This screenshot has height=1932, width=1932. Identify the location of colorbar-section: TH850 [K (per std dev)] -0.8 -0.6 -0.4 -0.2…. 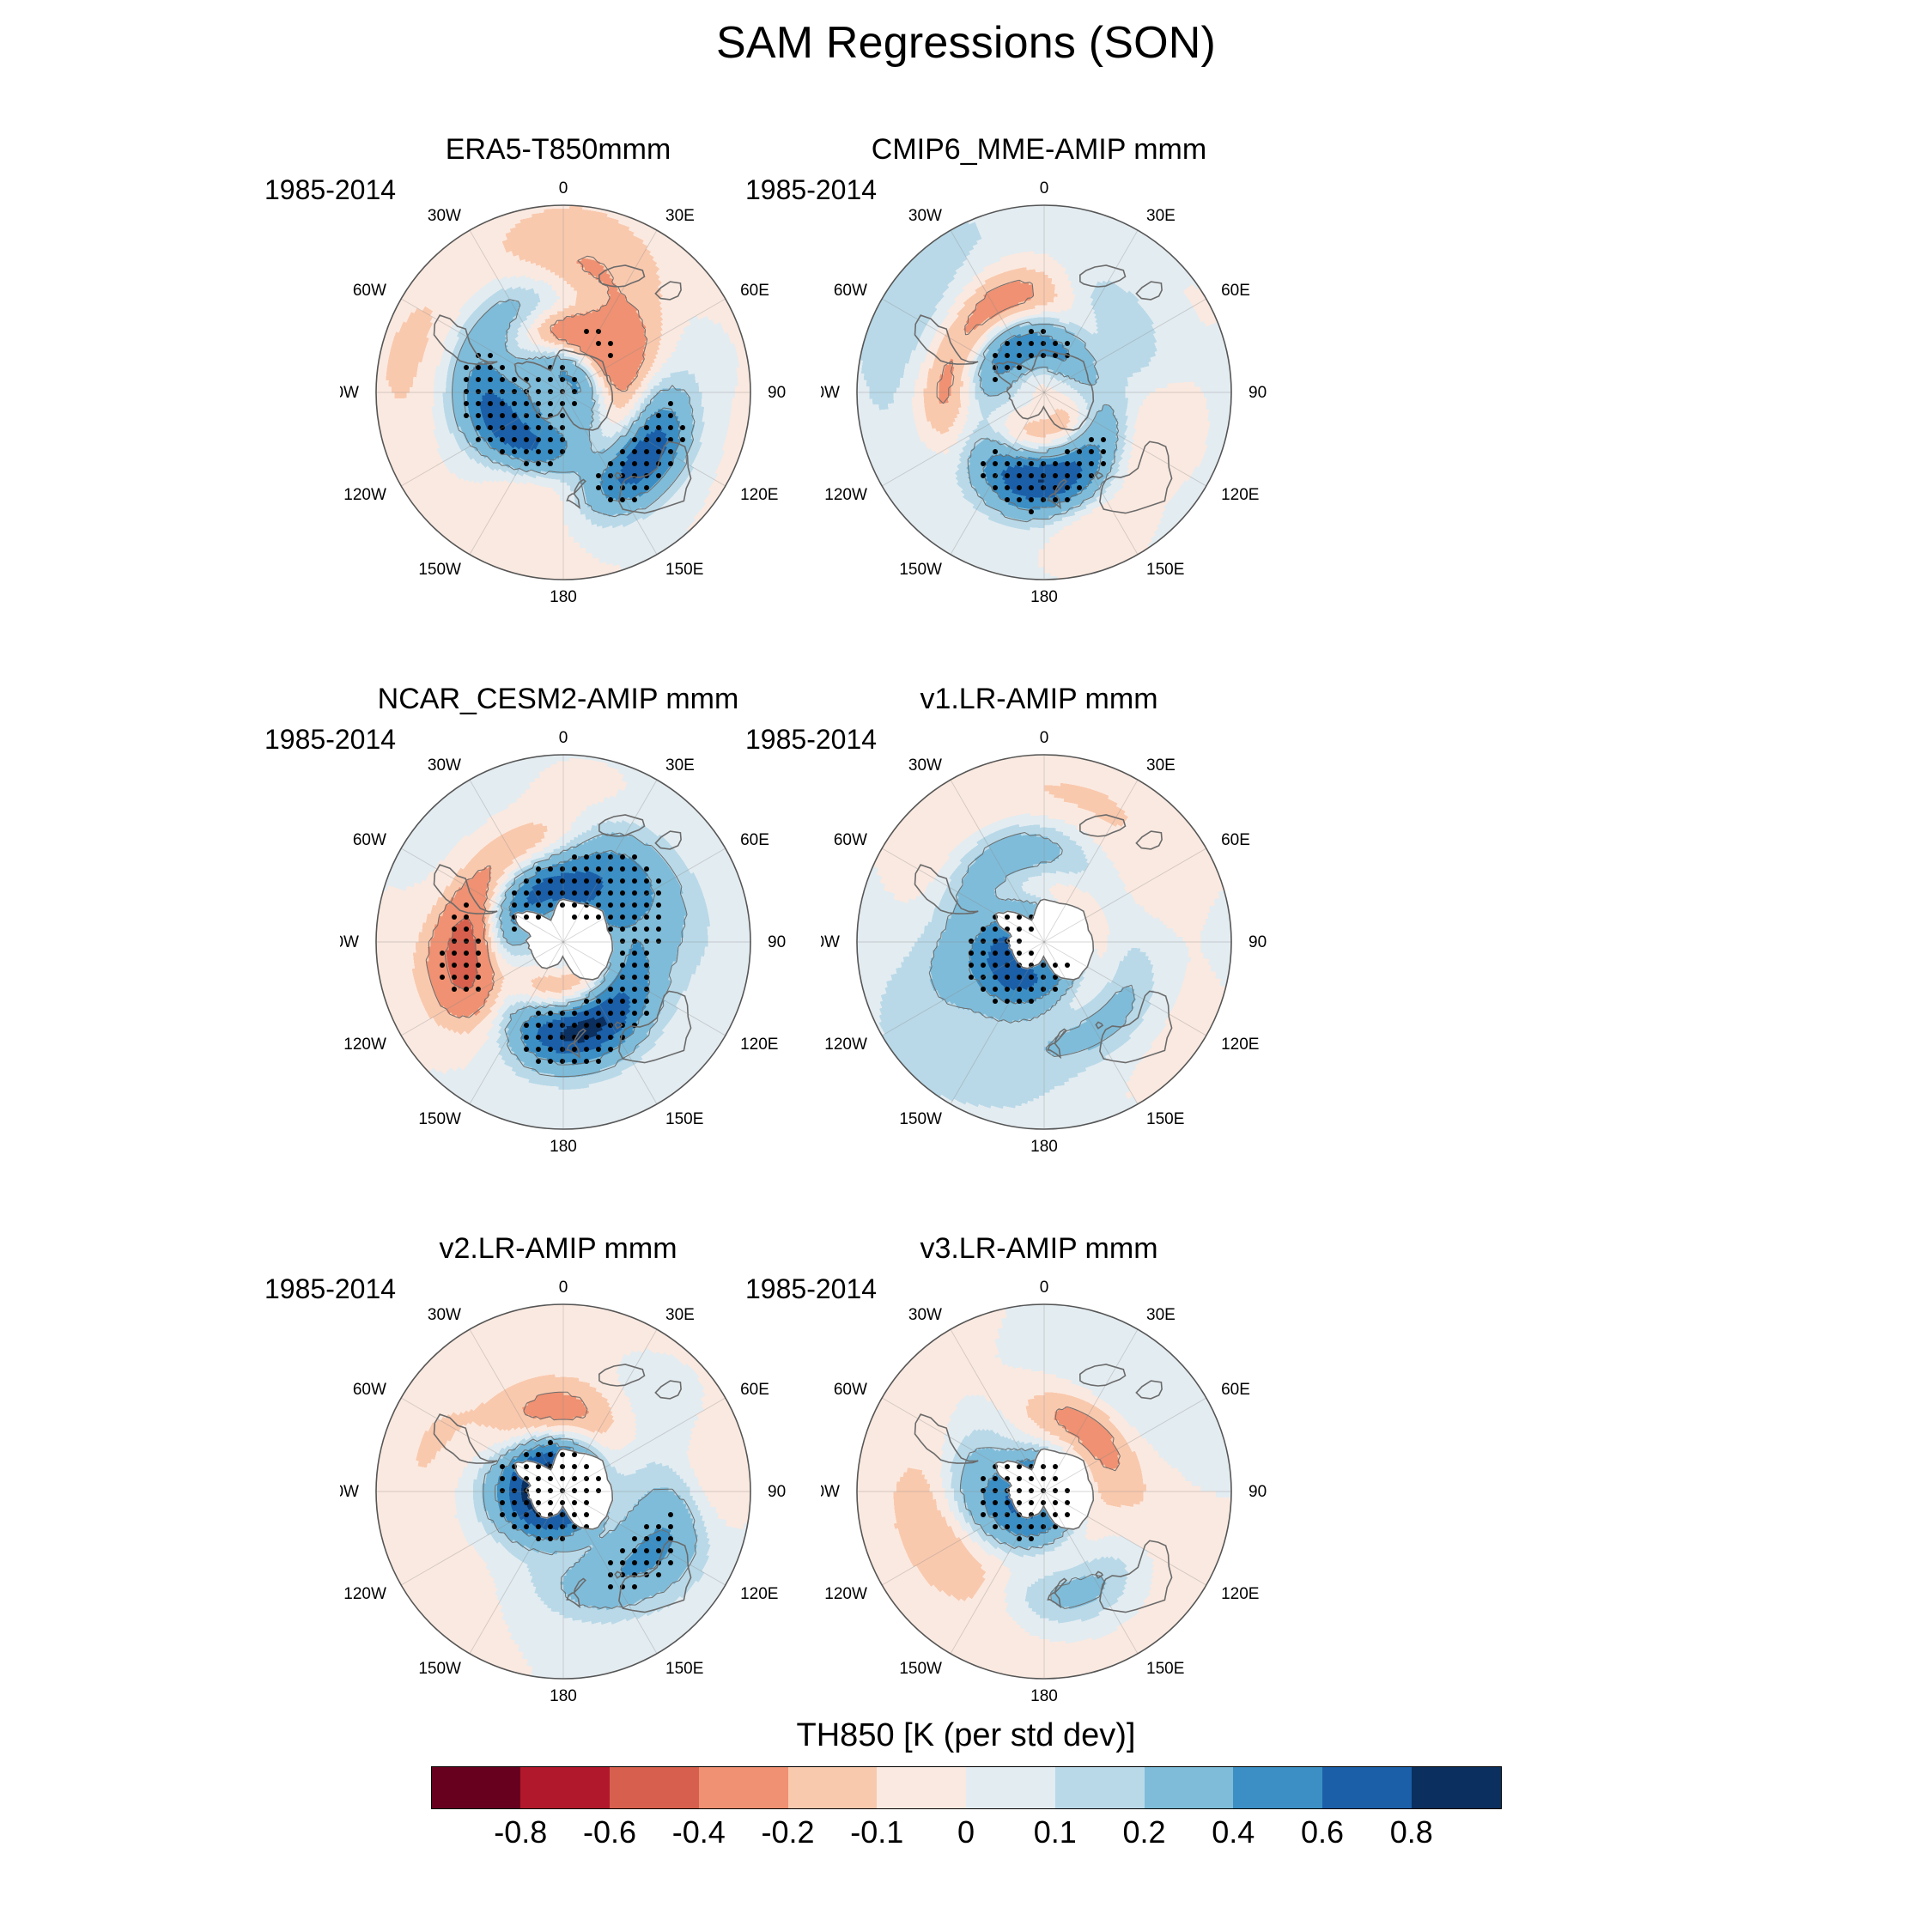
(966, 1785).